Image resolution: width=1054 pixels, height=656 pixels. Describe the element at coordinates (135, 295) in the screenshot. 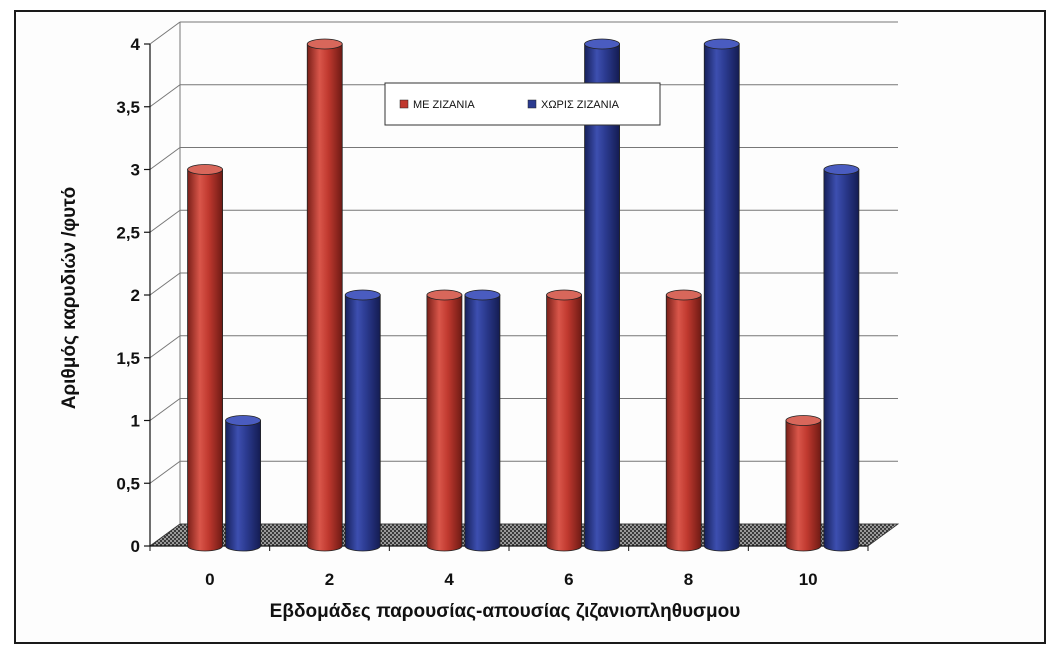

I see `y-tick-label: 2` at that location.